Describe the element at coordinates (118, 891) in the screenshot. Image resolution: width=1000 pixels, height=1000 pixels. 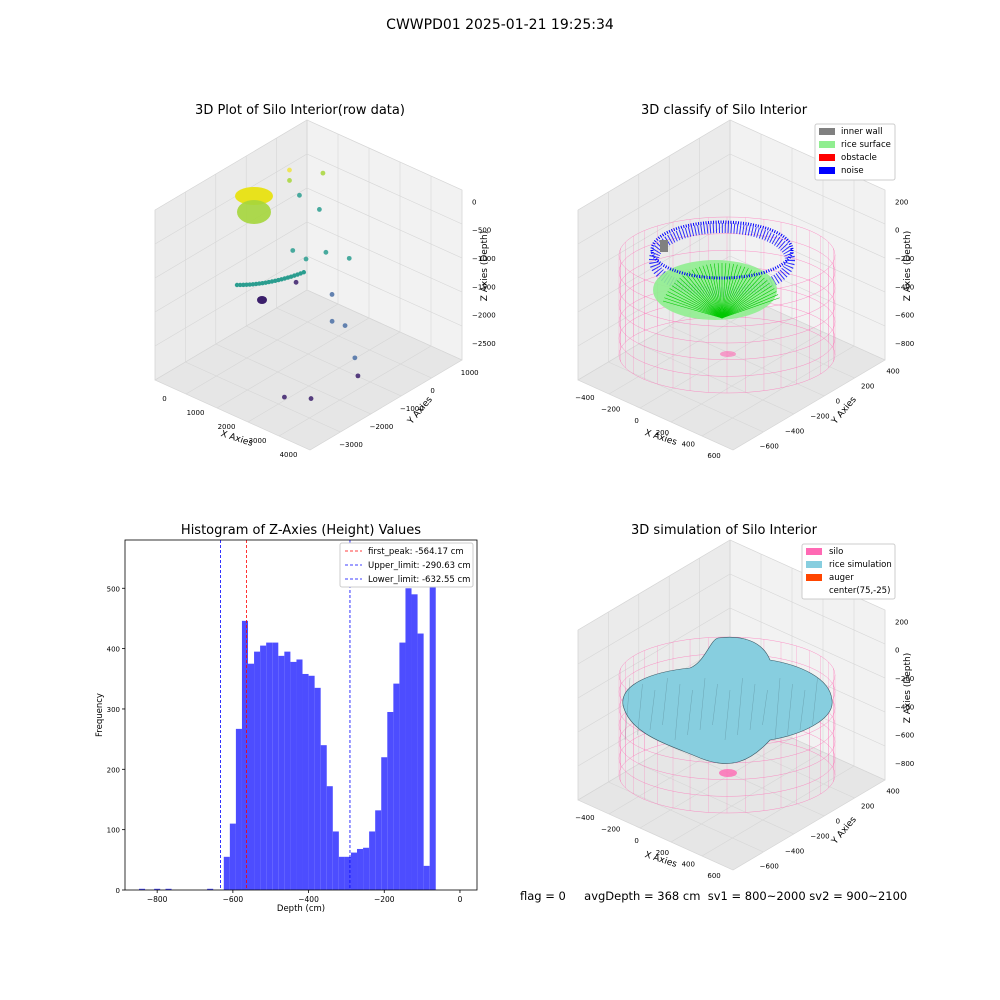
I see `y-tick-label: 0` at that location.